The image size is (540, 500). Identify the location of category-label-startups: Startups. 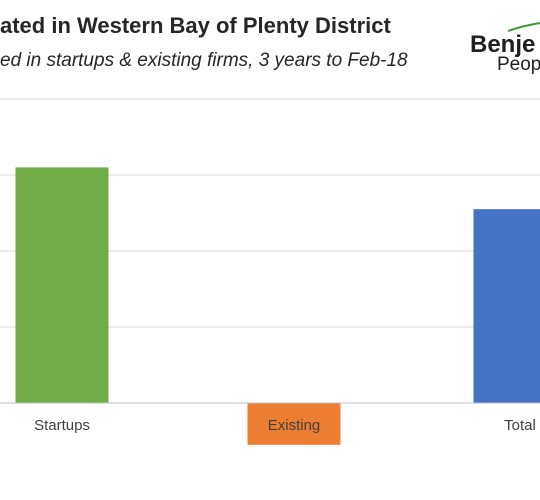
(62, 425).